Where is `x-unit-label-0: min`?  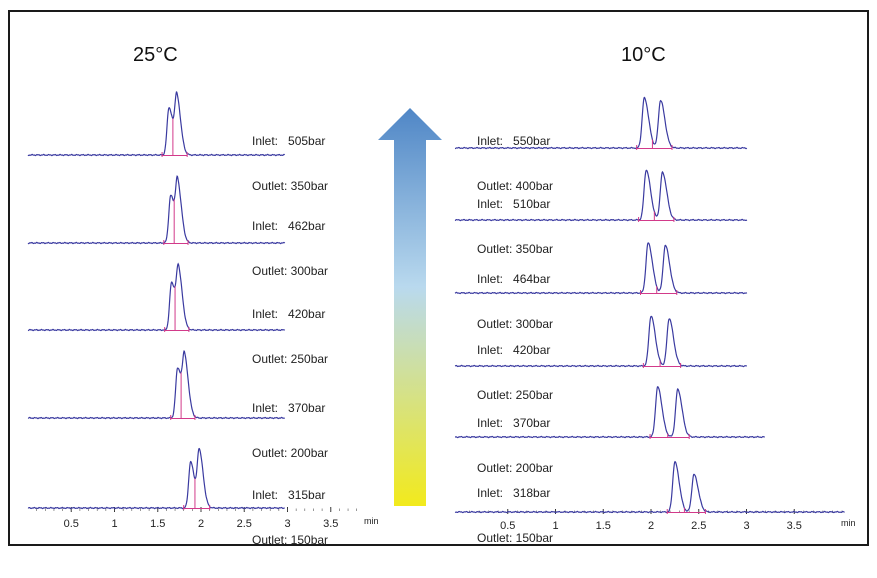 x-unit-label-0: min is located at coordinates (371, 521).